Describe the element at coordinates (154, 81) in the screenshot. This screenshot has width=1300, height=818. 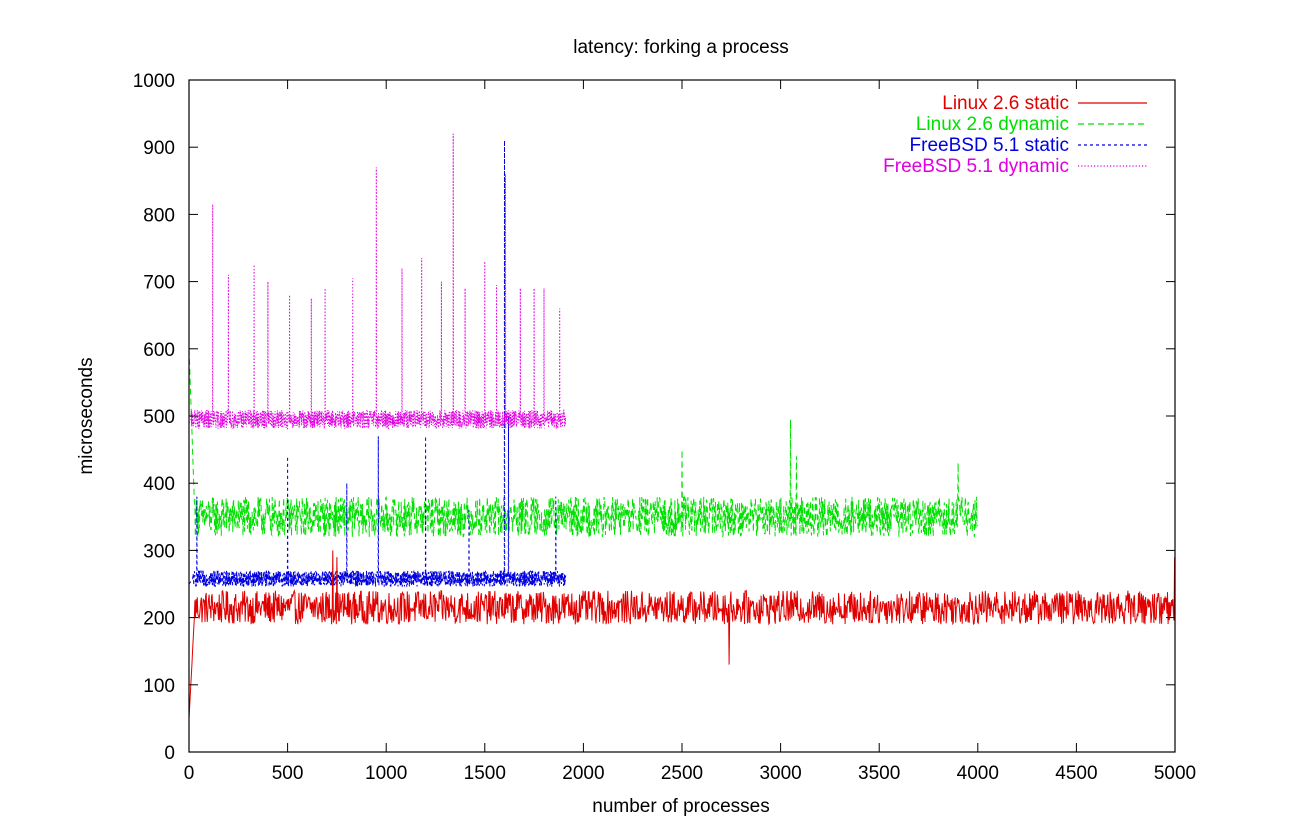
I see `y-tick-label: 1000` at that location.